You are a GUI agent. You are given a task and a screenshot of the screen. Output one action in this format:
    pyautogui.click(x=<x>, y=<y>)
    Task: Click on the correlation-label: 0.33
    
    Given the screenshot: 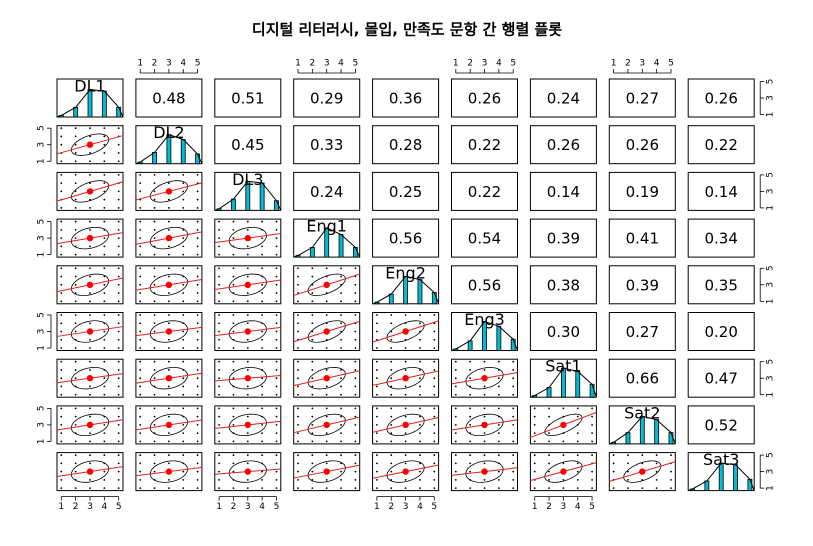 What is the action you would take?
    pyautogui.click(x=326, y=145)
    